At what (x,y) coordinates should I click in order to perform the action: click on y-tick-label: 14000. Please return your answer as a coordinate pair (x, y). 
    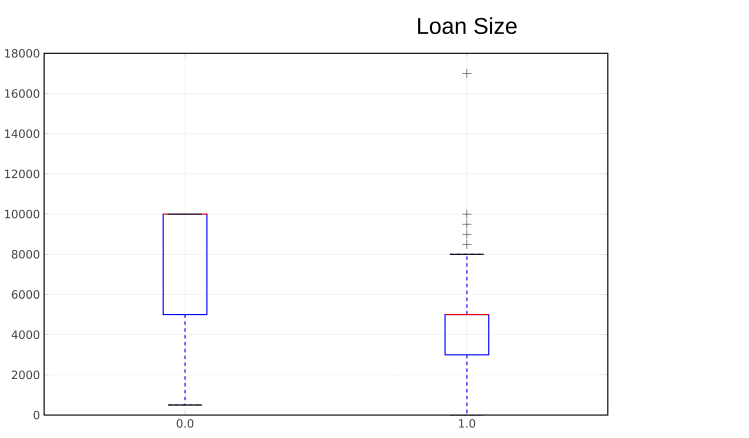
    Looking at the image, I should click on (22, 133).